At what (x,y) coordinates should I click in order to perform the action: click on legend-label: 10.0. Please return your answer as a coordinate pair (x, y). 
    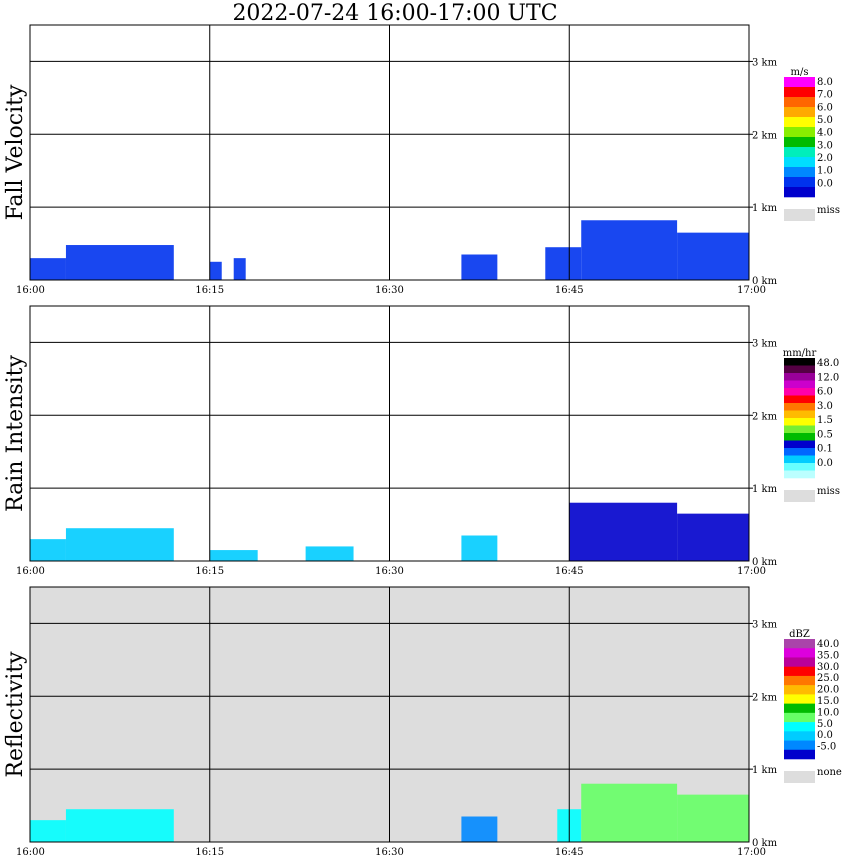
    Looking at the image, I should click on (828, 712).